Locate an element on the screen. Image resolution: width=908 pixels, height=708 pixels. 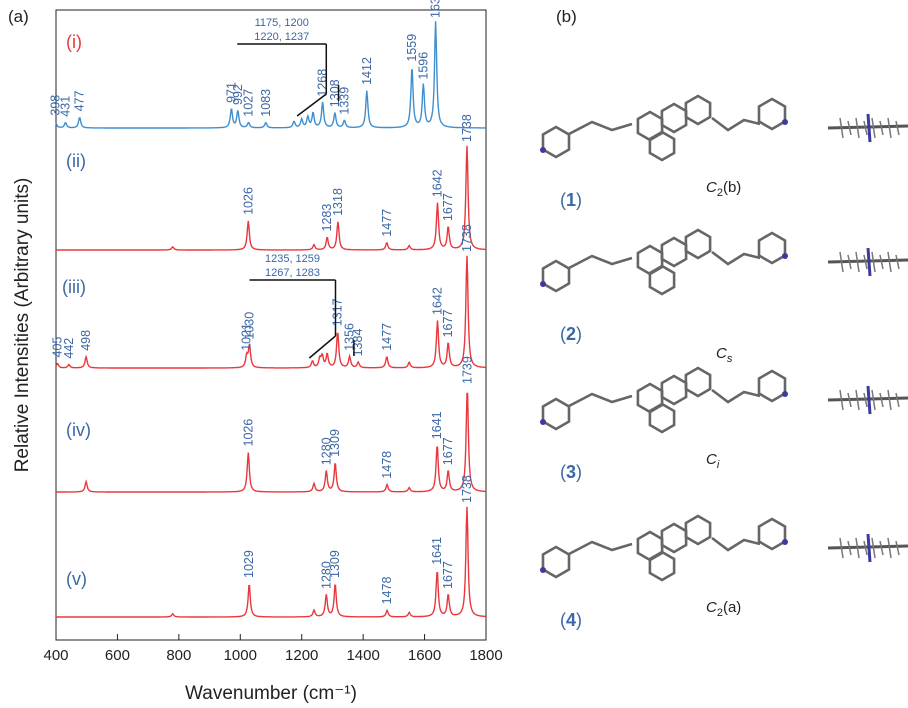
peak-label: 1384 is located at coordinates (358, 343).